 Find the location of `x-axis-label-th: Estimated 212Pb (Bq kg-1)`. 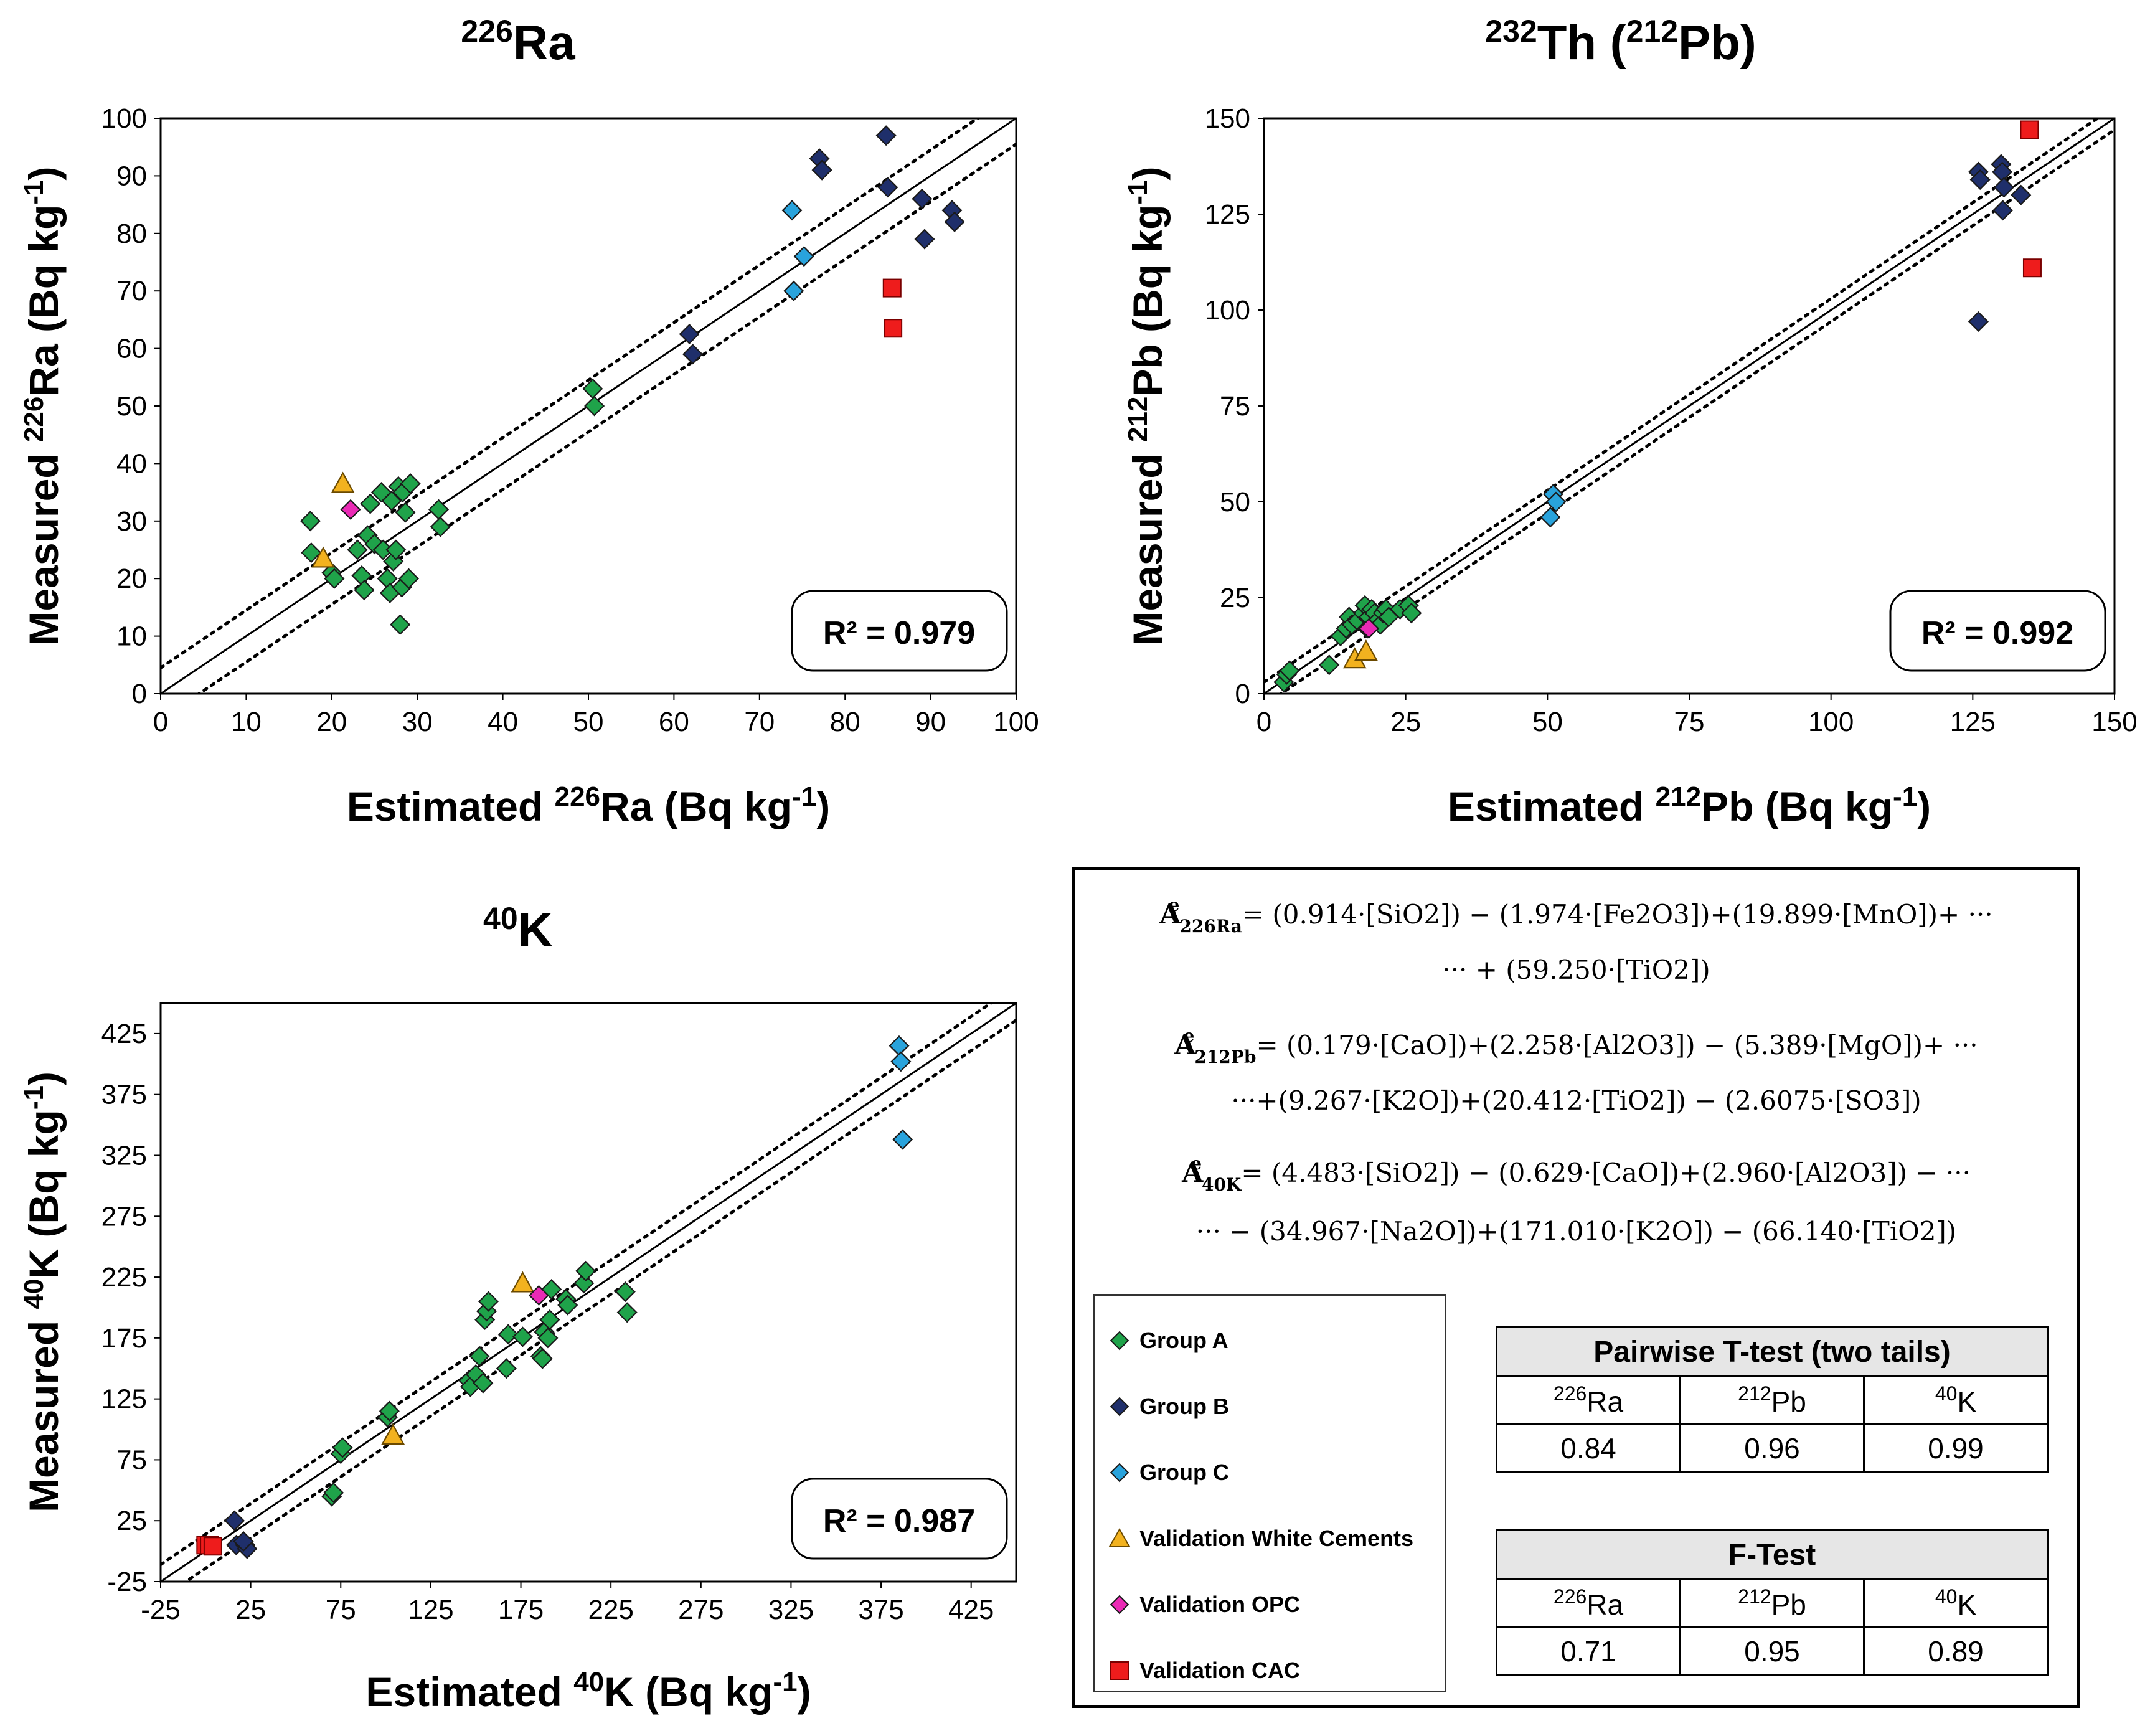

x-axis-label-th: Estimated 212Pb (Bq kg-1) is located at coordinates (1690, 805).